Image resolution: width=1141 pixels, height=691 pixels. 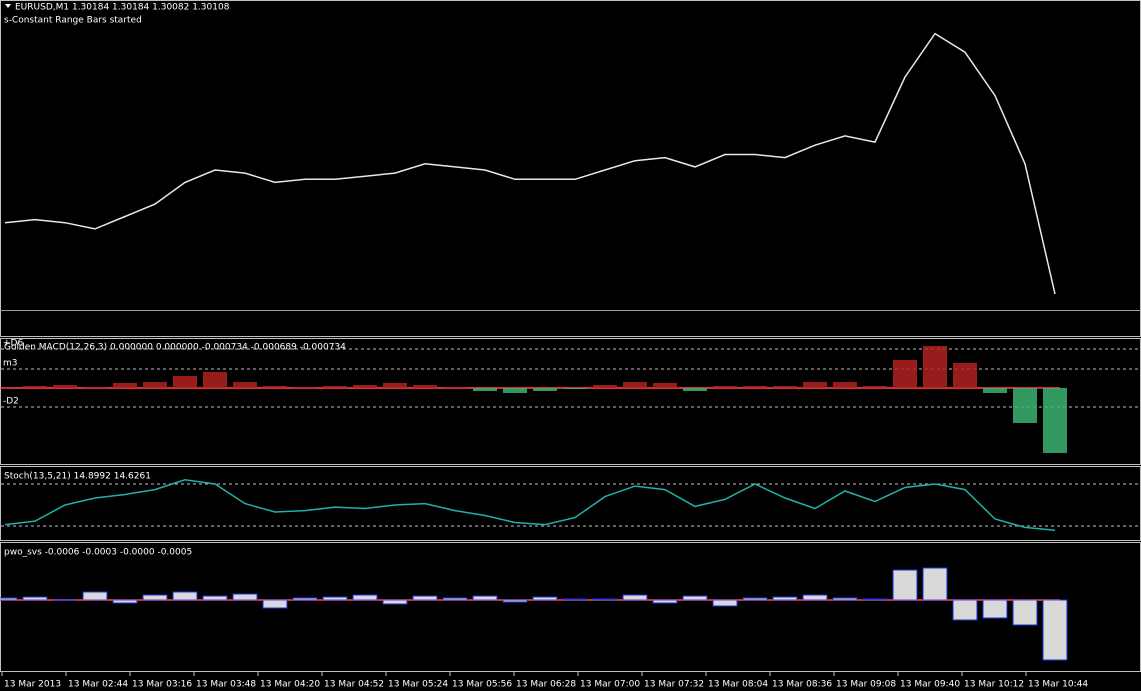 I want to click on stoch-title: Stoch(13,5,21) 14.8992 14.6261, so click(x=77, y=477).